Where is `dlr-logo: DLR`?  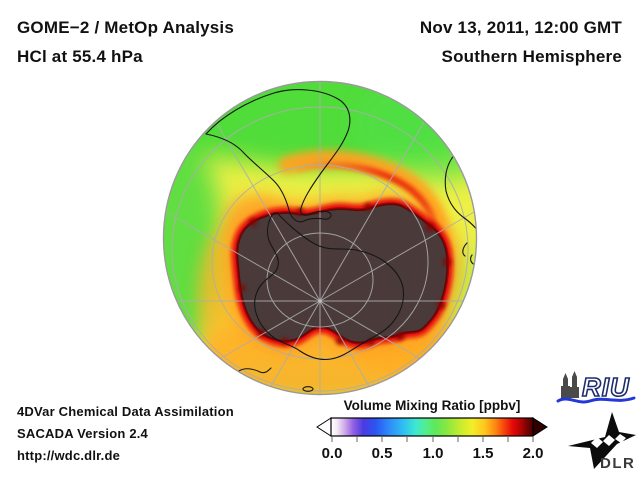 dlr-logo: DLR is located at coordinates (602, 441).